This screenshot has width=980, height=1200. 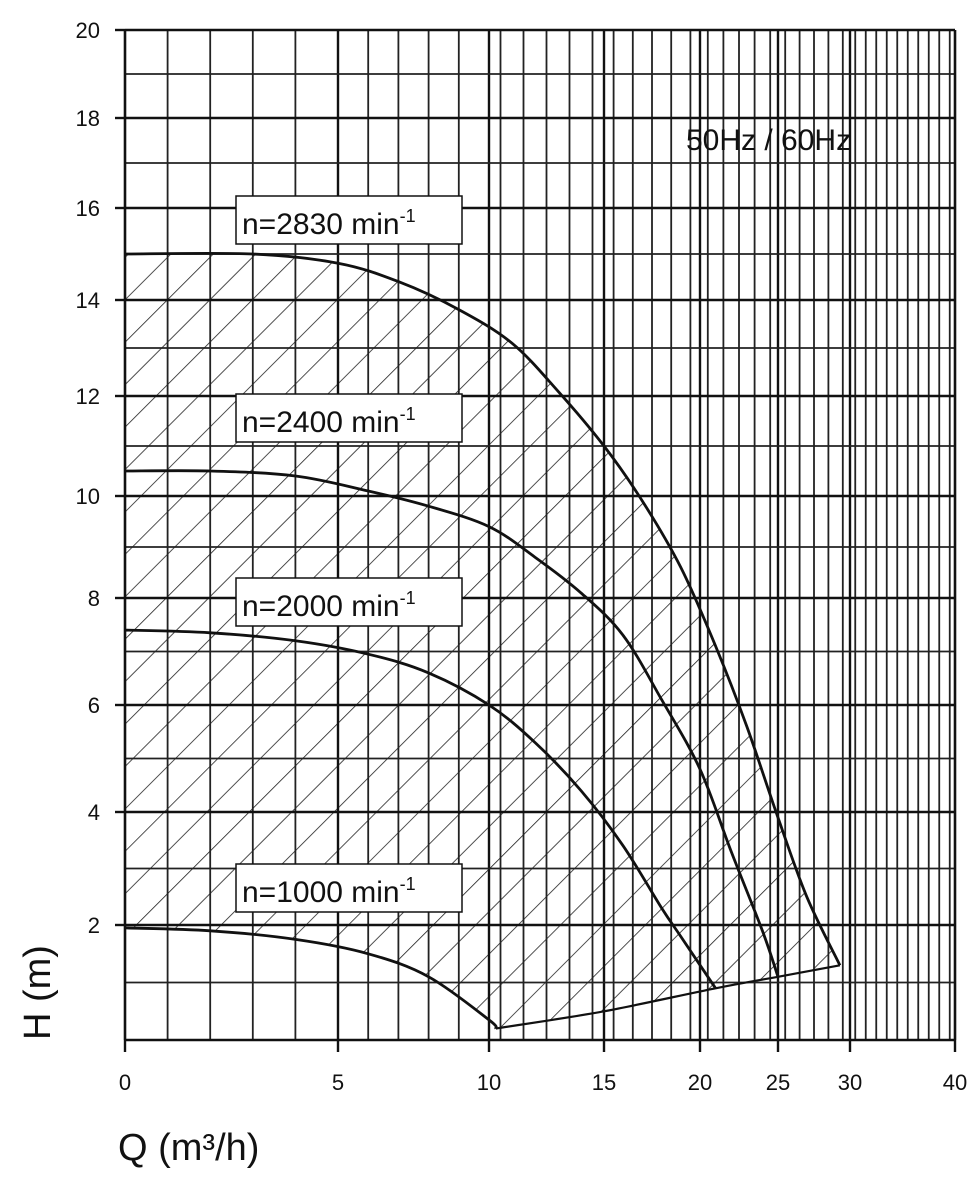 I want to click on curve-label: n=2000 min-1, so click(x=349, y=602).